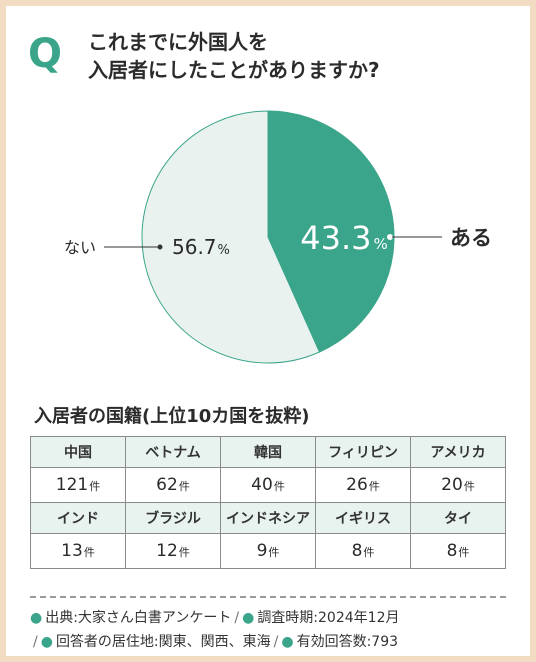 The height and width of the screenshot is (662, 536). I want to click on country-cell: タイ, so click(458, 518).